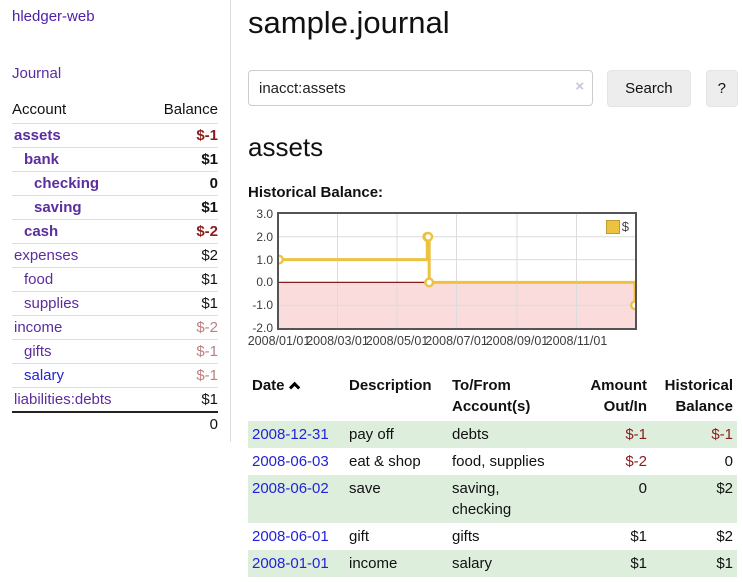 This screenshot has width=742, height=582. Describe the element at coordinates (636, 434) in the screenshot. I see `transaction-amount: $-1` at that location.